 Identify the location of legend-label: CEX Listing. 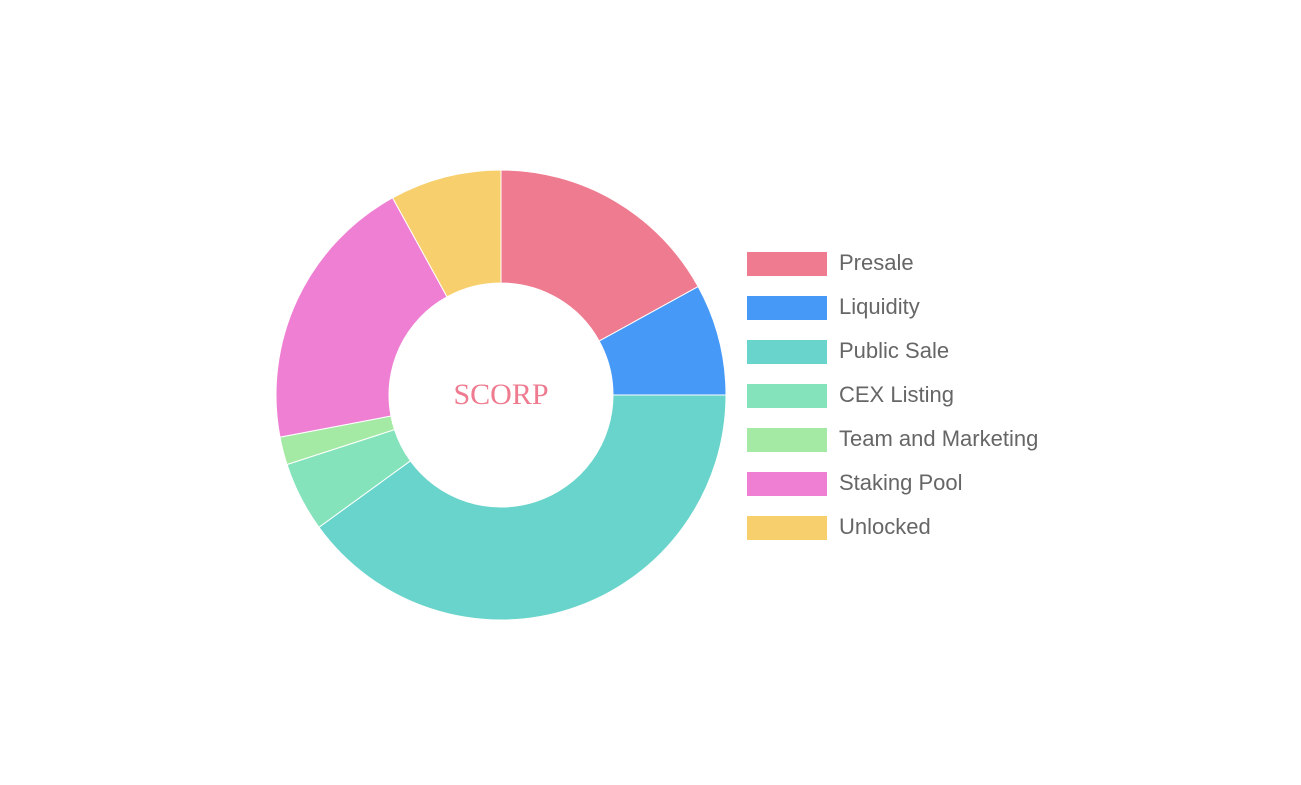
(896, 394).